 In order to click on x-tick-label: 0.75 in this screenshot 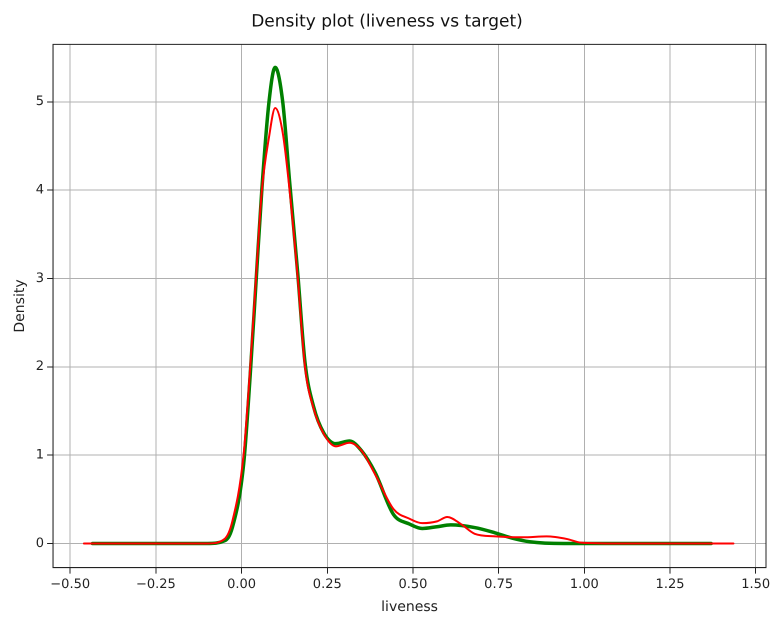, I will do `click(499, 584)`.